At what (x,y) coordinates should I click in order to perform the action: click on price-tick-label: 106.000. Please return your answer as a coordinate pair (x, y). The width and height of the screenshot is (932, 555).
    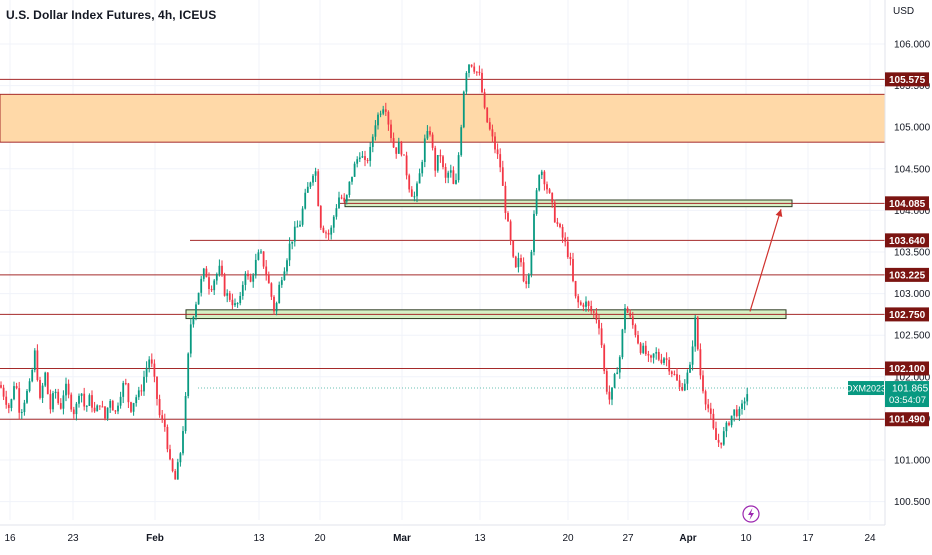
    Looking at the image, I should click on (912, 45).